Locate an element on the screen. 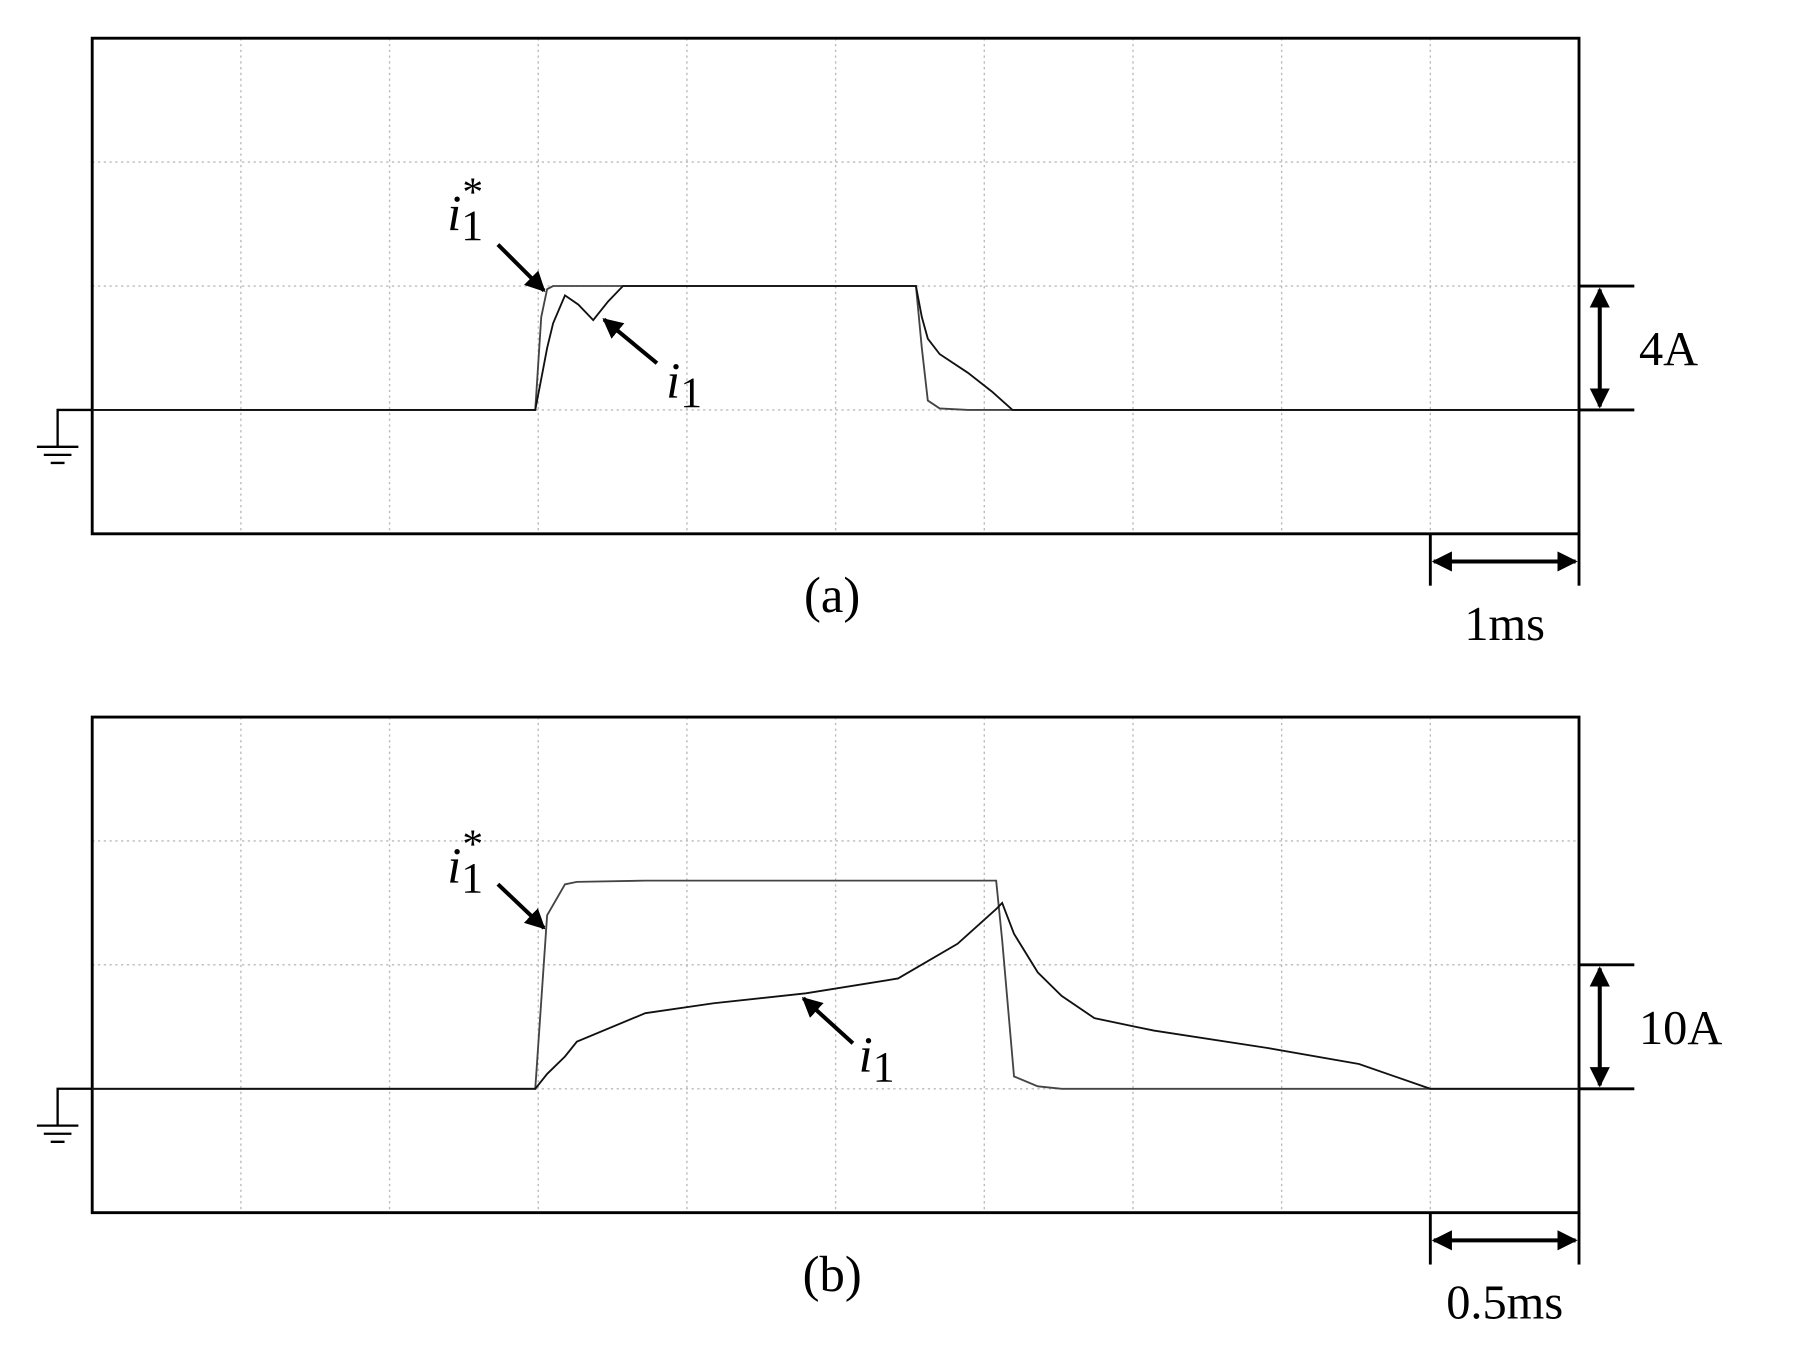  caption: (b) is located at coordinates (832, 1274).